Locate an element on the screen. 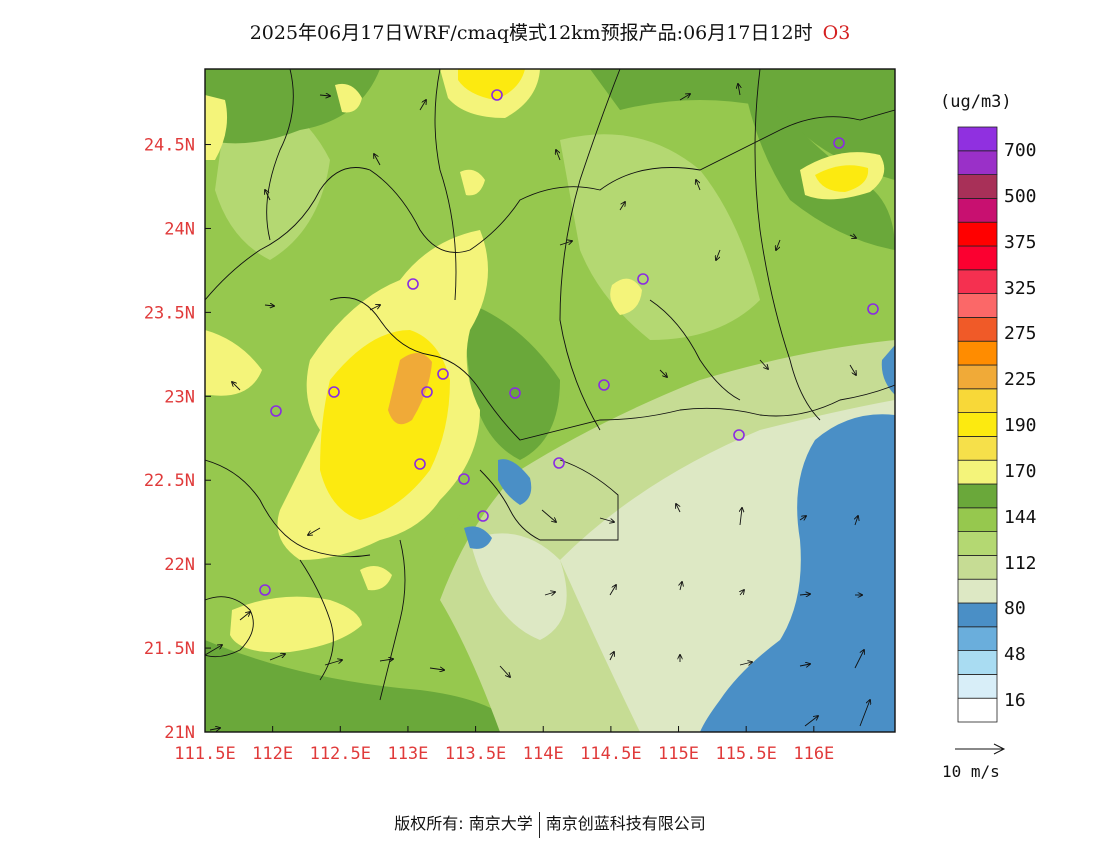 This screenshot has width=1100, height=850. lon-tick-label: 112E is located at coordinates (272, 754).